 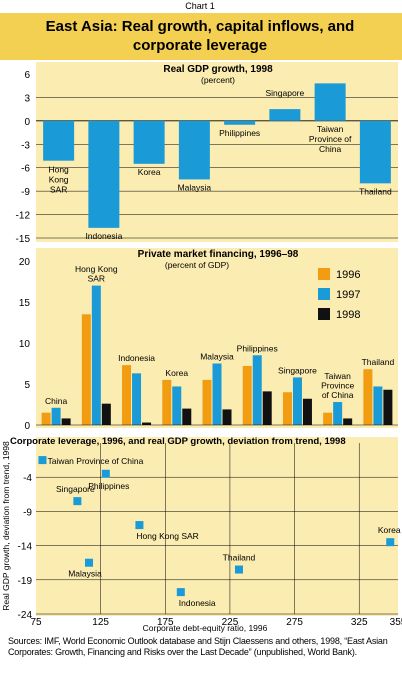 What do you see at coordinates (330, 129) in the screenshot?
I see `gdp-category-label: Taiwan` at bounding box center [330, 129].